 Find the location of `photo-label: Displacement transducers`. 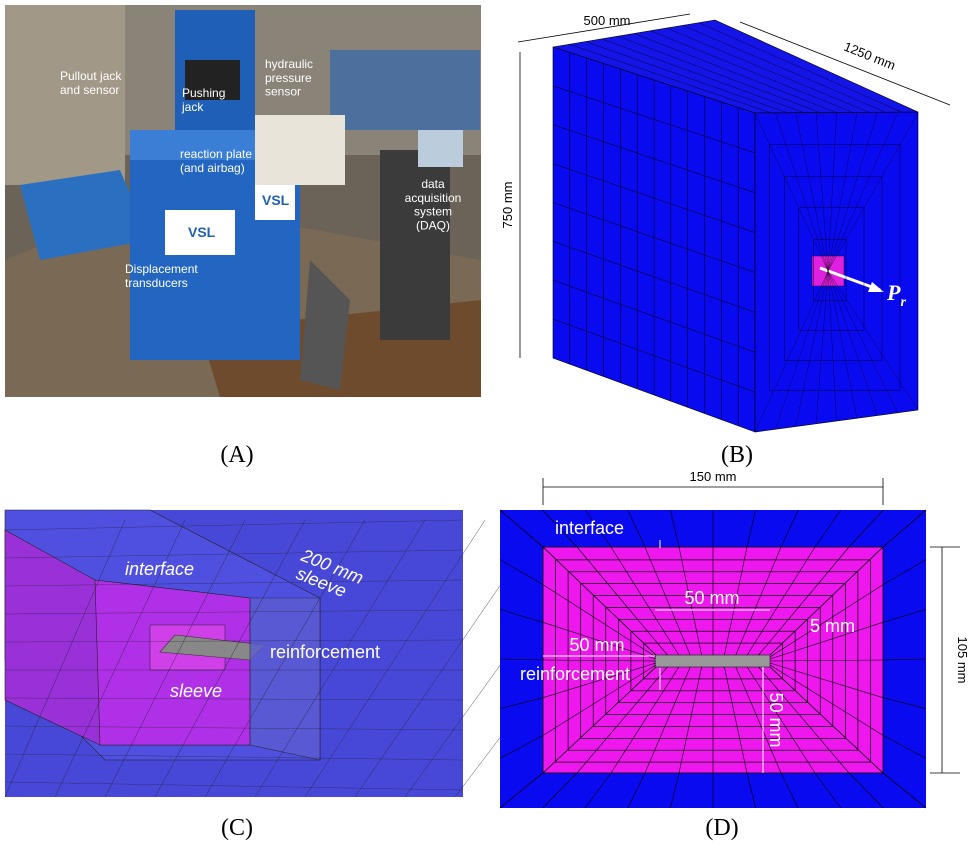

photo-label: Displacement transducers is located at coordinates (161, 276).